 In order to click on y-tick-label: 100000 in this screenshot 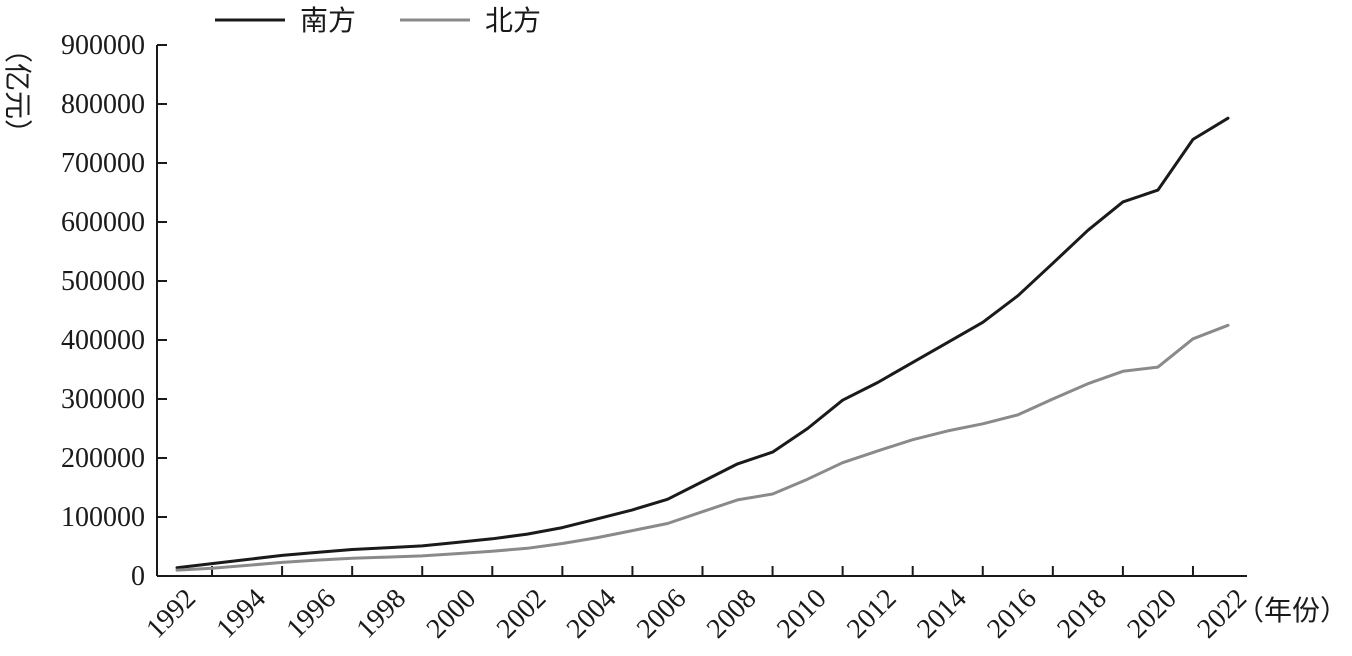, I will do `click(103, 517)`.